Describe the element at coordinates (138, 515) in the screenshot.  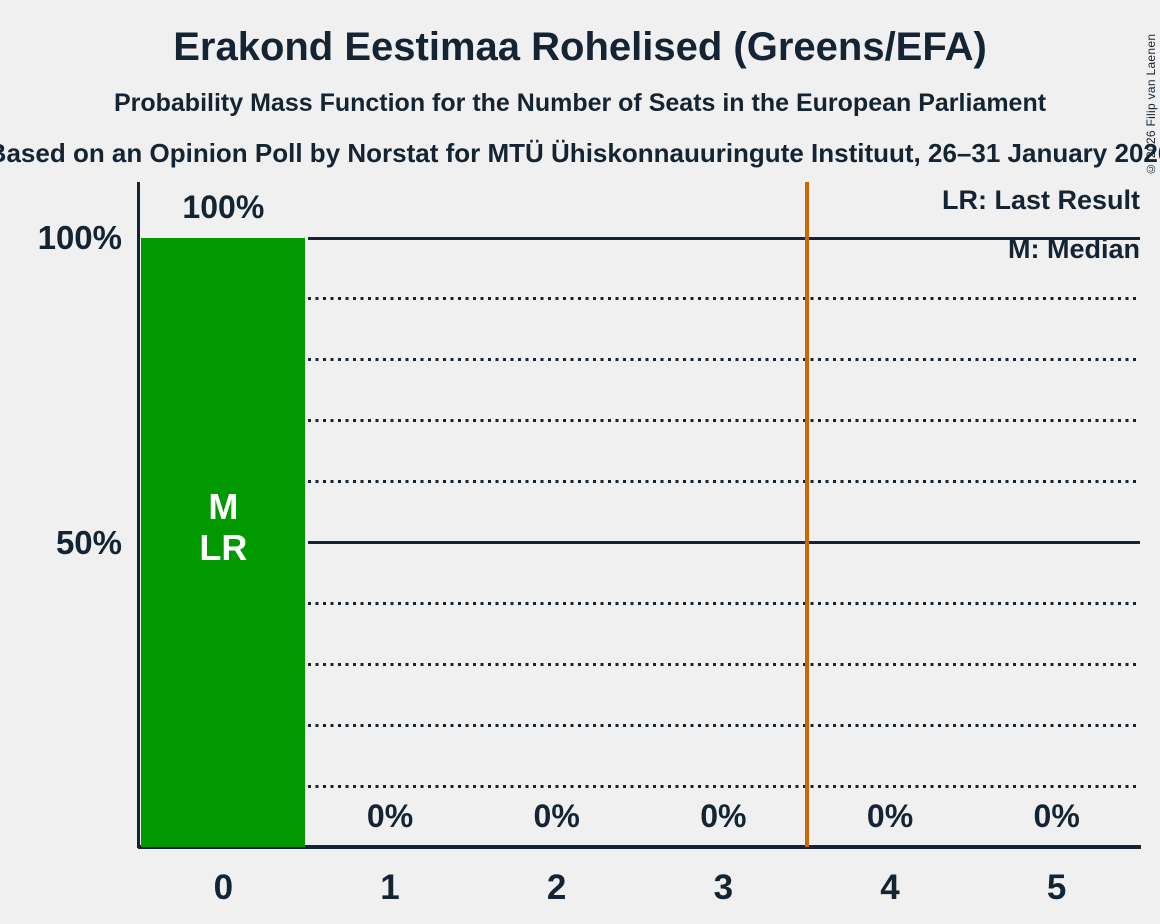
I see `y-axis-line` at that location.